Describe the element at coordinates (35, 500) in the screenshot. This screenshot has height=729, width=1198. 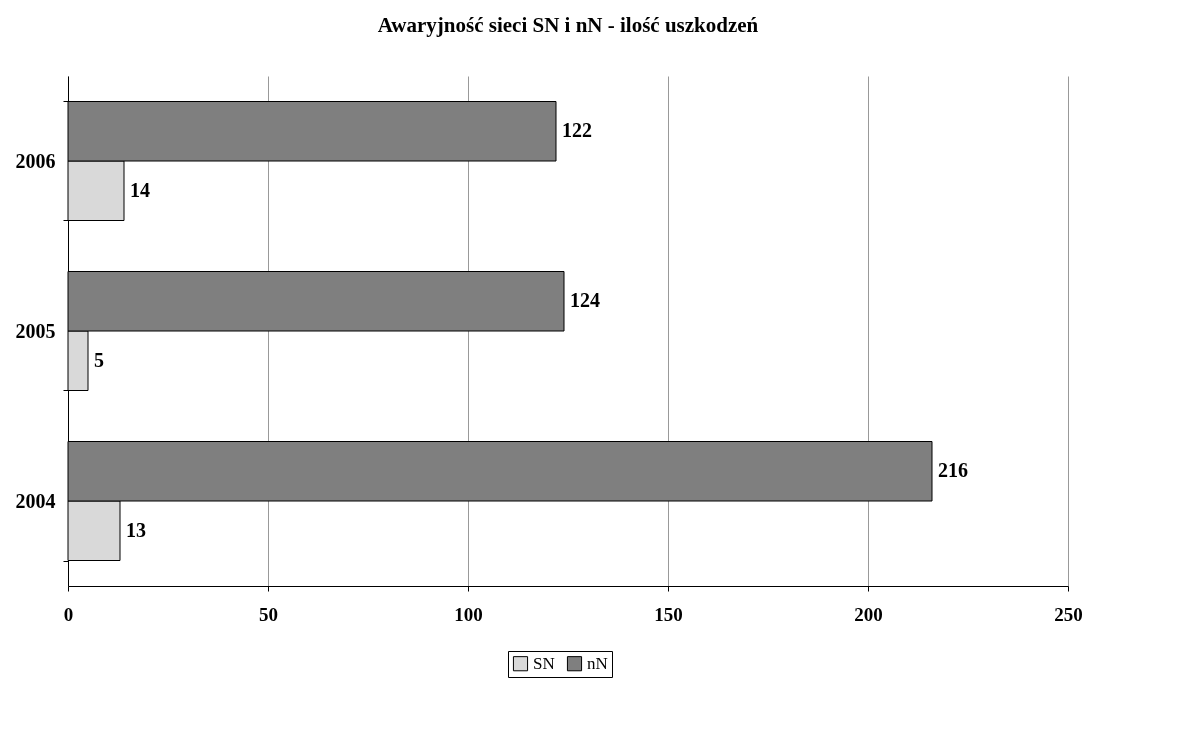
I see `y-tick-label: 2004` at that location.